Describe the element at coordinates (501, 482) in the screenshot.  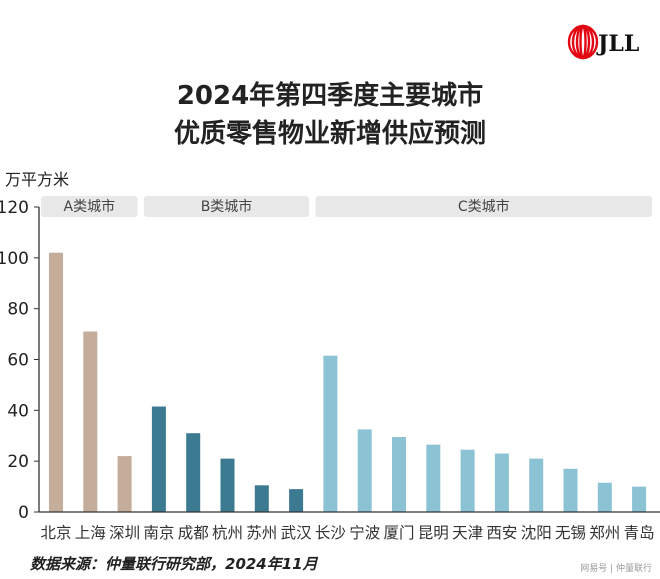
I see `bar-西安` at that location.